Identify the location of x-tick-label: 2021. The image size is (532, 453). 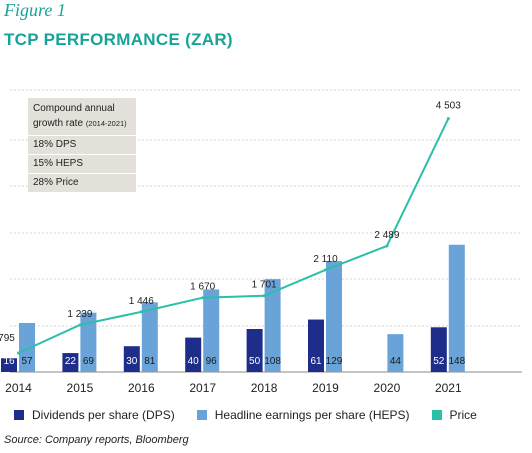
(448, 388).